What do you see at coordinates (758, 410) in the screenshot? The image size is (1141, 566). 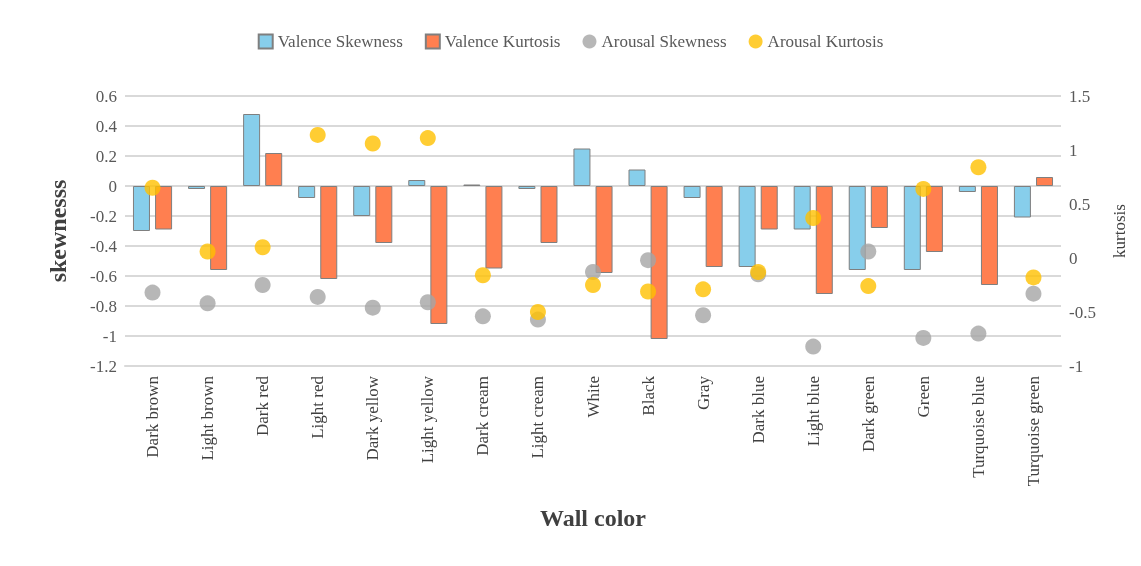 I see `x-tick-label: Dark blue` at bounding box center [758, 410].